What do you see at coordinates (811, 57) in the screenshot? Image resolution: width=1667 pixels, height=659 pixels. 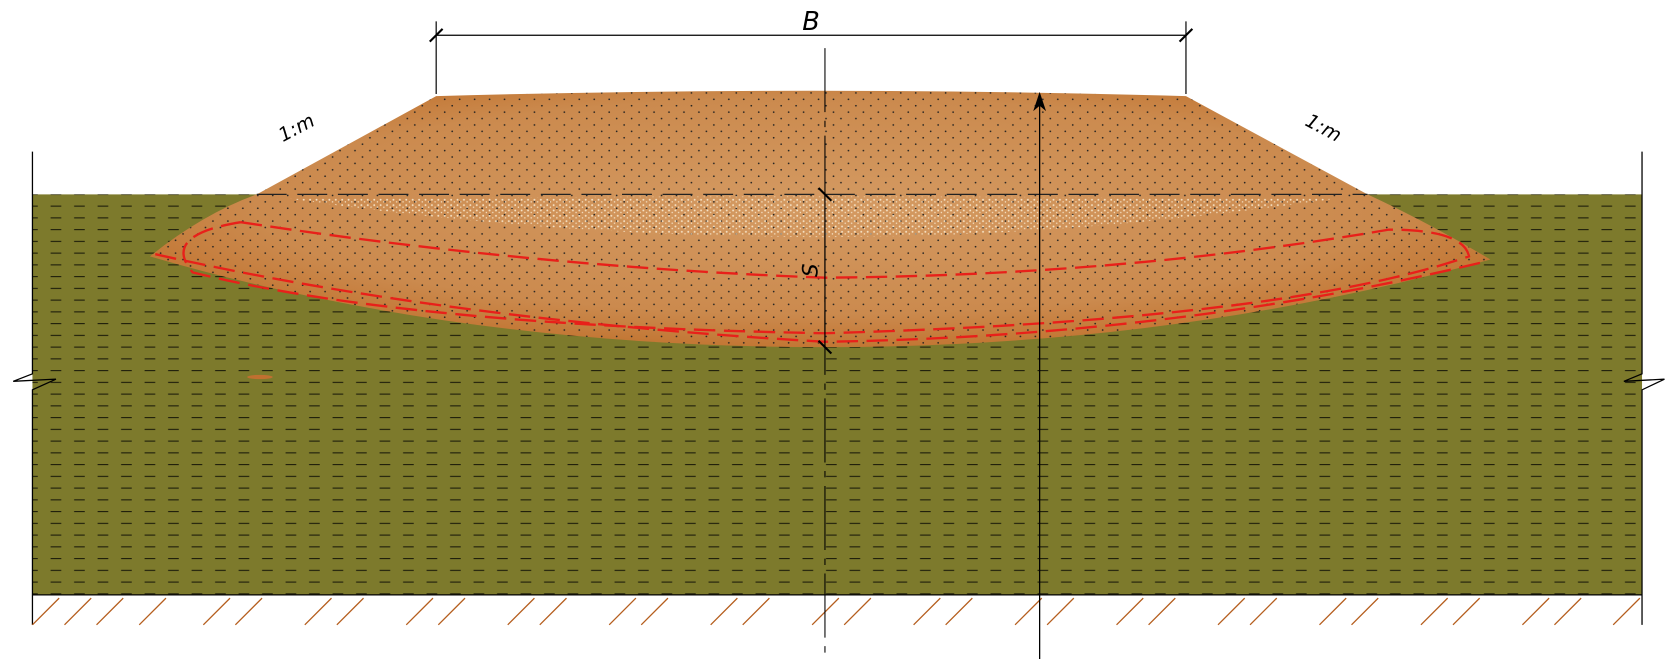 I see `dimension-b` at bounding box center [811, 57].